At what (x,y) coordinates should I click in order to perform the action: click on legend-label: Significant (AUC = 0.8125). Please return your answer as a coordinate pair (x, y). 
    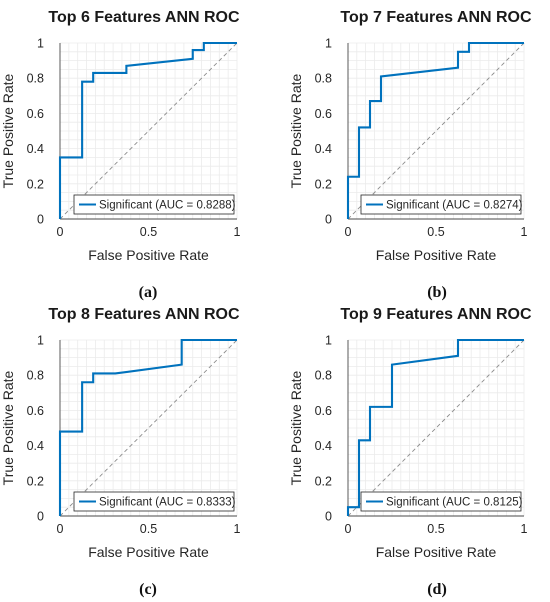
    Looking at the image, I should click on (454, 503).